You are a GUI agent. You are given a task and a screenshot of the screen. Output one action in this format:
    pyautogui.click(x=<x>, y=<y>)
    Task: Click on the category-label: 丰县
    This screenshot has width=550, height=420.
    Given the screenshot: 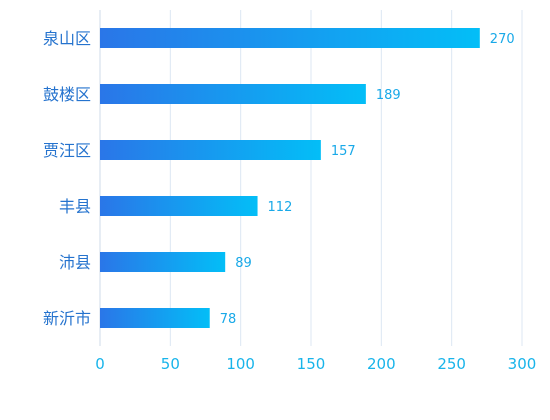 What is the action you would take?
    pyautogui.click(x=75, y=206)
    